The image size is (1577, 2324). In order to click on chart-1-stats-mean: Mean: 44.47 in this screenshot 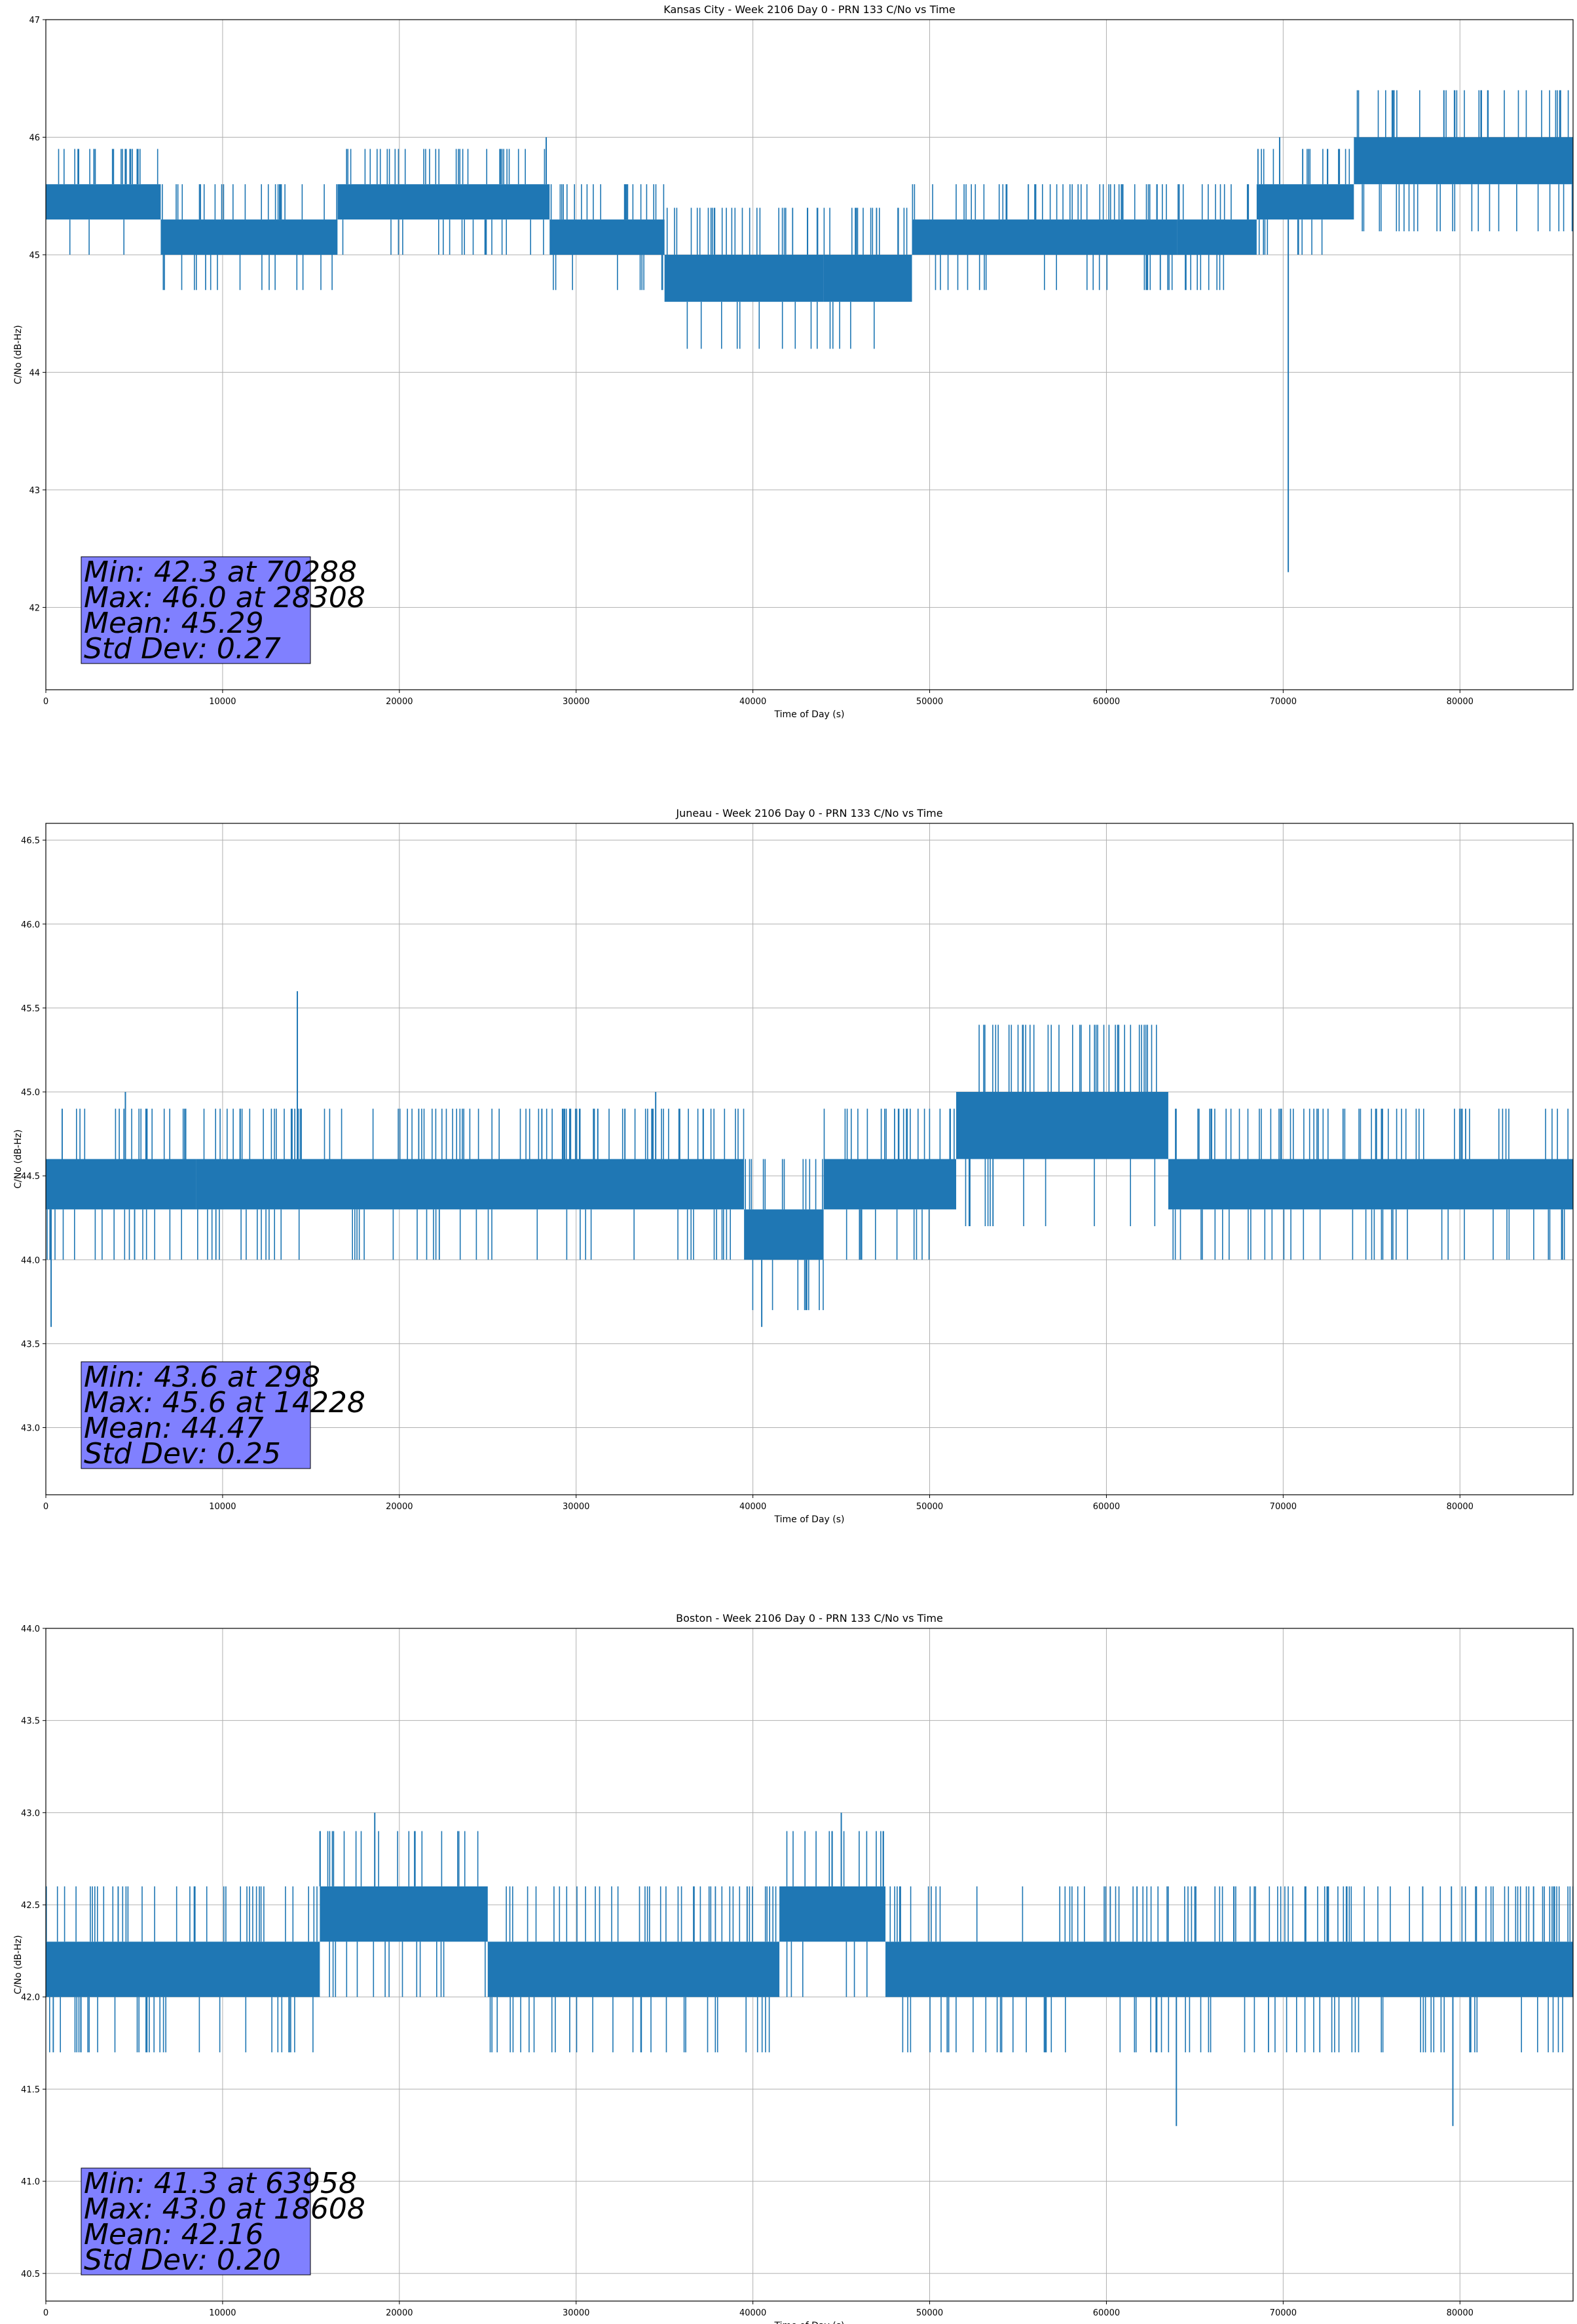, I will do `click(174, 1428)`.